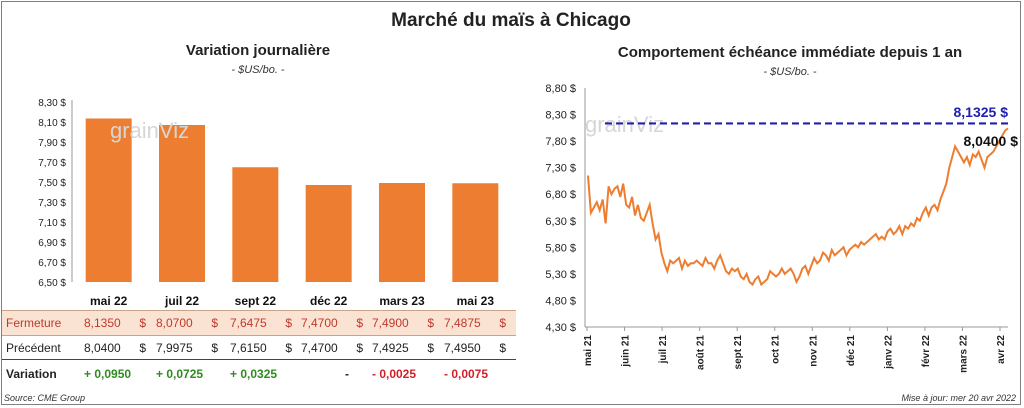  I want to click on left-chart-title: Variation journalière, so click(258, 50).